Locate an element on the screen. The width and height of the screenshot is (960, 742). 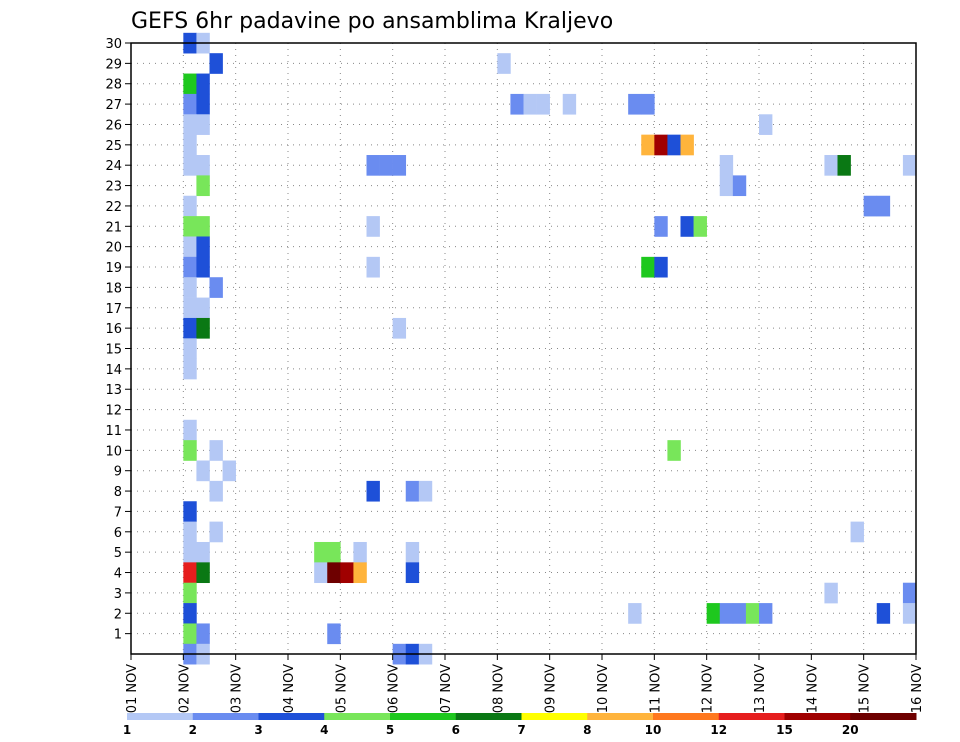
colorbar-label: 1 is located at coordinates (127, 730).